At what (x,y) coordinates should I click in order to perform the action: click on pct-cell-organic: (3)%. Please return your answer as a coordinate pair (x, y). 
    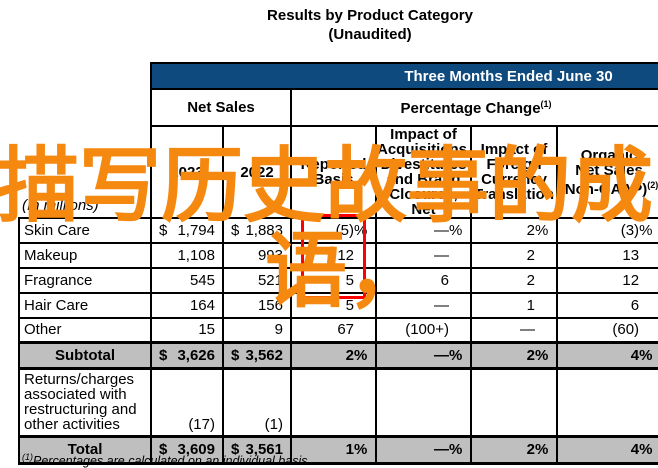
    Looking at the image, I should click on (606, 230).